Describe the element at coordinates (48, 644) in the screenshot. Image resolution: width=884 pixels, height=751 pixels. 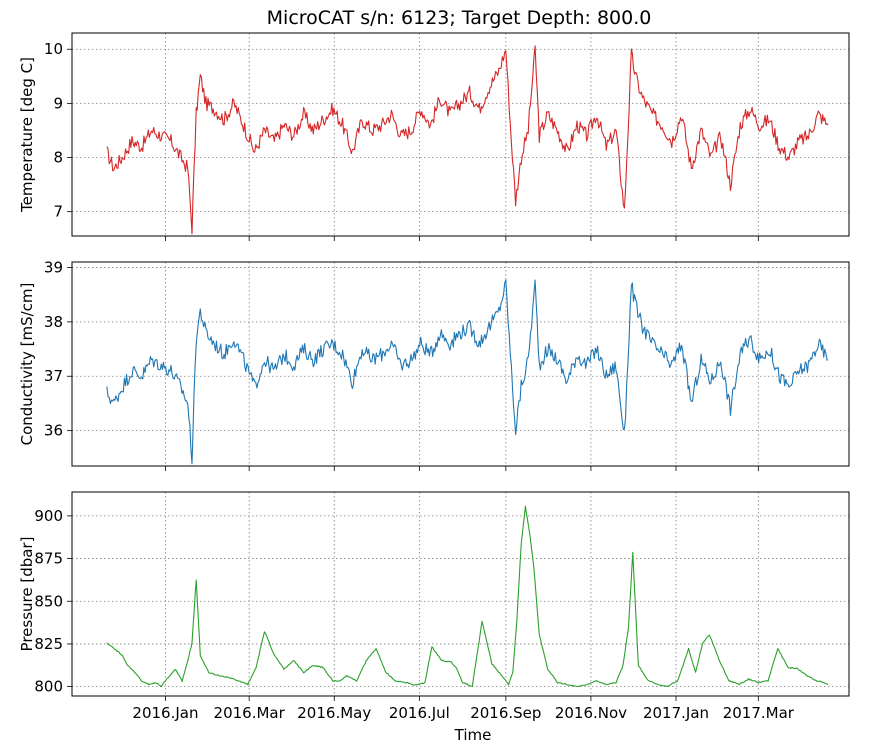
I see `pressure-y-tick-label: 825` at that location.